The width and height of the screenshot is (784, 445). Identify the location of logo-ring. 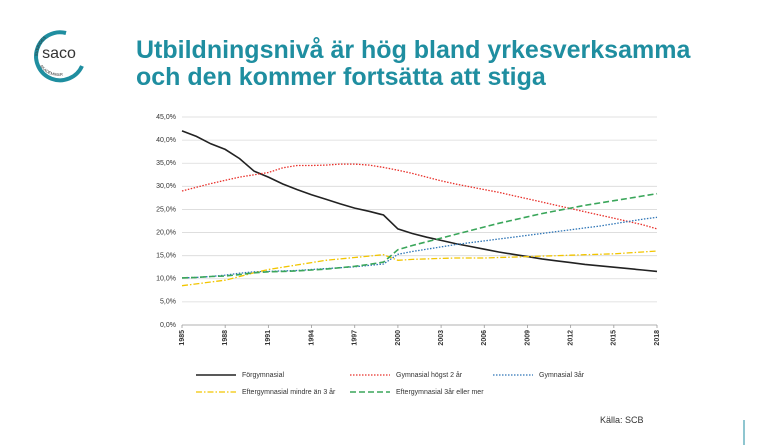
(59, 56).